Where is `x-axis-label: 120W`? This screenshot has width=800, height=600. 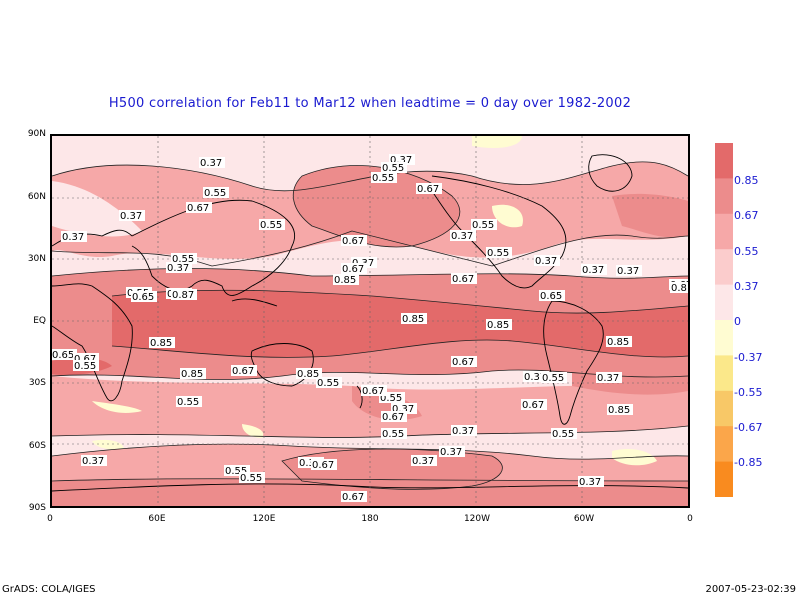
x-axis-label: 120W is located at coordinates (477, 519).